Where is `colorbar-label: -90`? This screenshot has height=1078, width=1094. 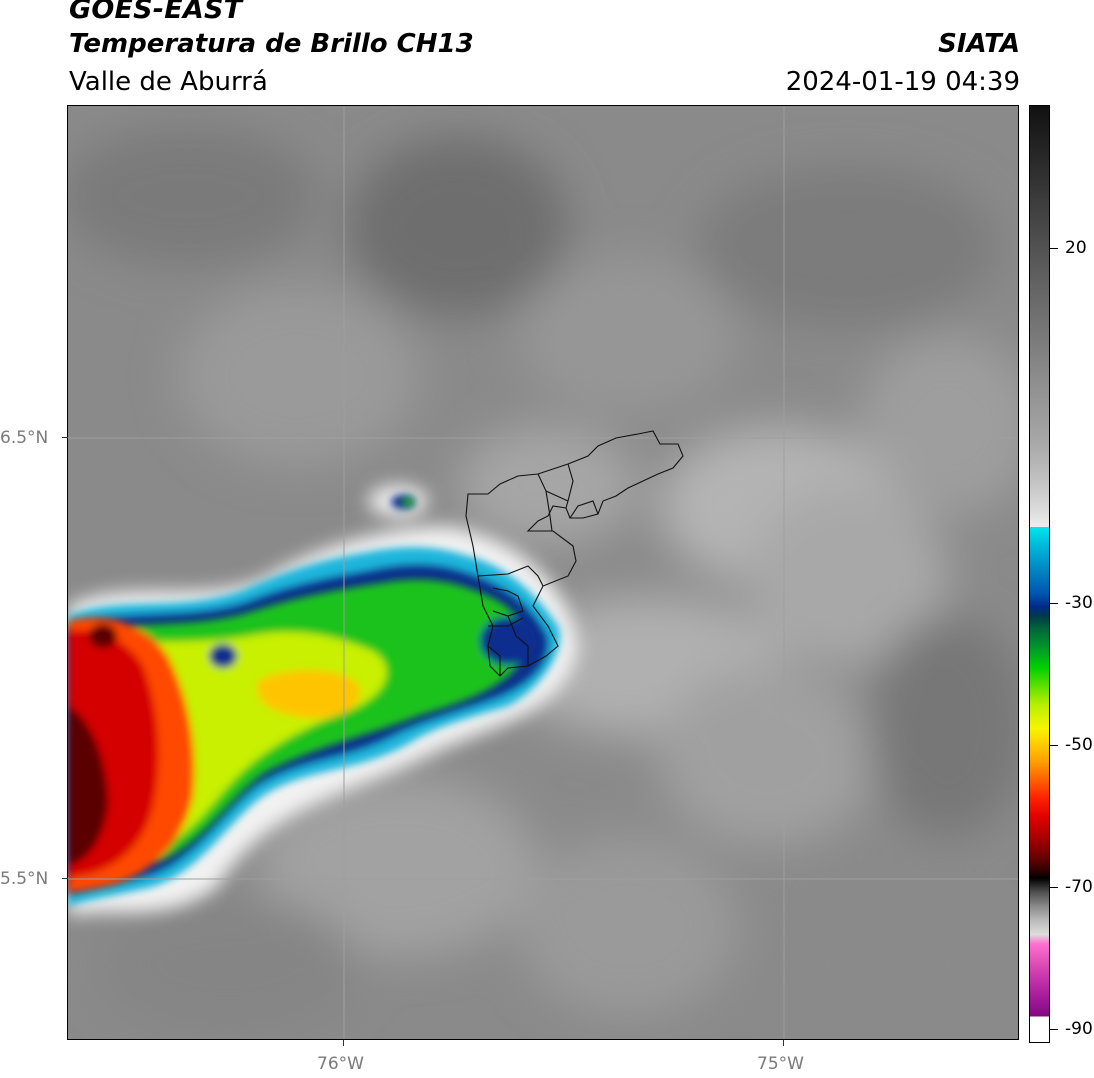 colorbar-label: -90 is located at coordinates (1079, 1029).